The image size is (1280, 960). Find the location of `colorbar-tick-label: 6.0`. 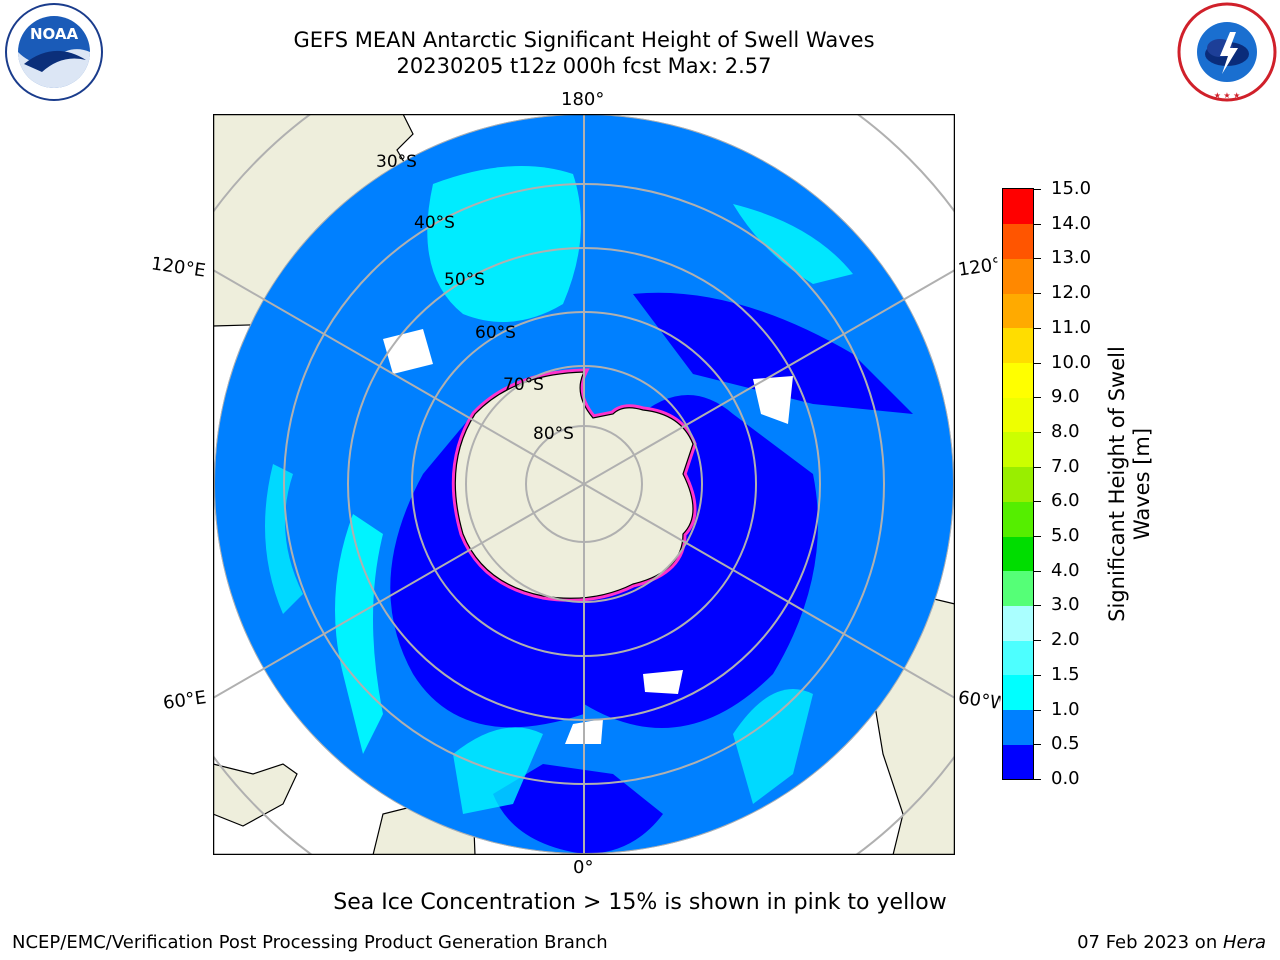

colorbar-tick-label: 6.0 is located at coordinates (1065, 501).